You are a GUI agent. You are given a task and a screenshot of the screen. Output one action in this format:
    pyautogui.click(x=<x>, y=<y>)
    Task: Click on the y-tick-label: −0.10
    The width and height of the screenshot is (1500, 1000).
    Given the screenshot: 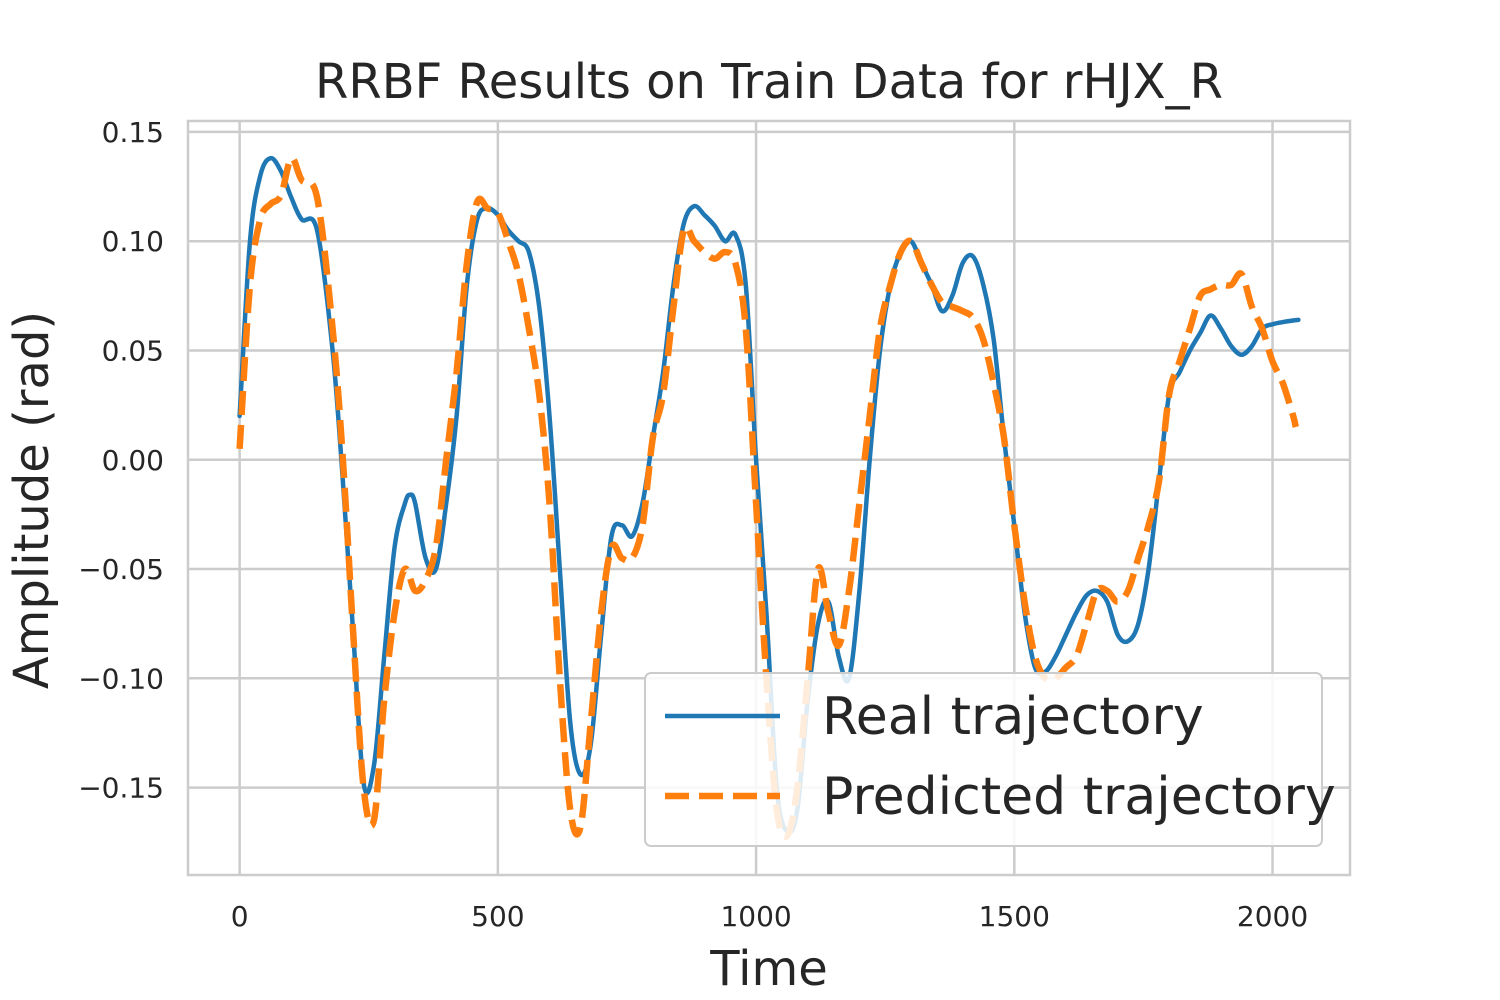 What is the action you would take?
    pyautogui.click(x=121, y=678)
    